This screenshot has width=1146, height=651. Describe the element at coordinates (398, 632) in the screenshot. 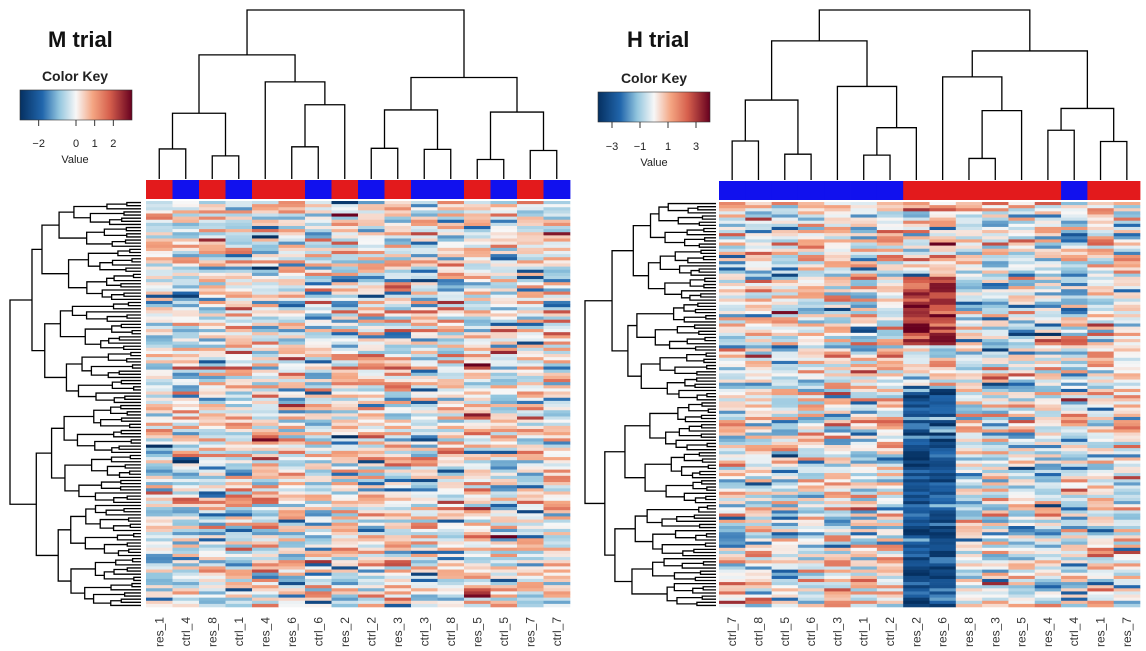

I see `column-label: res_3` at that location.